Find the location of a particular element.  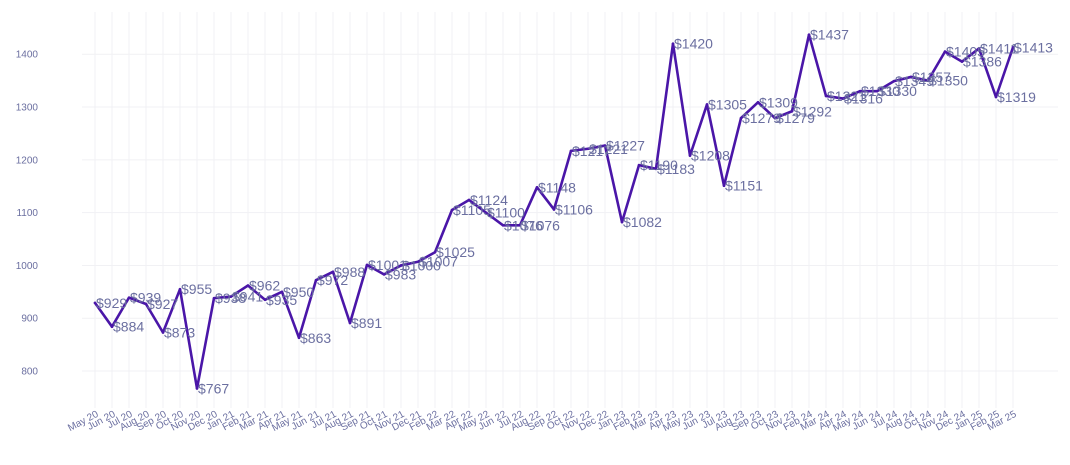

data-label: $1208 is located at coordinates (710, 156).